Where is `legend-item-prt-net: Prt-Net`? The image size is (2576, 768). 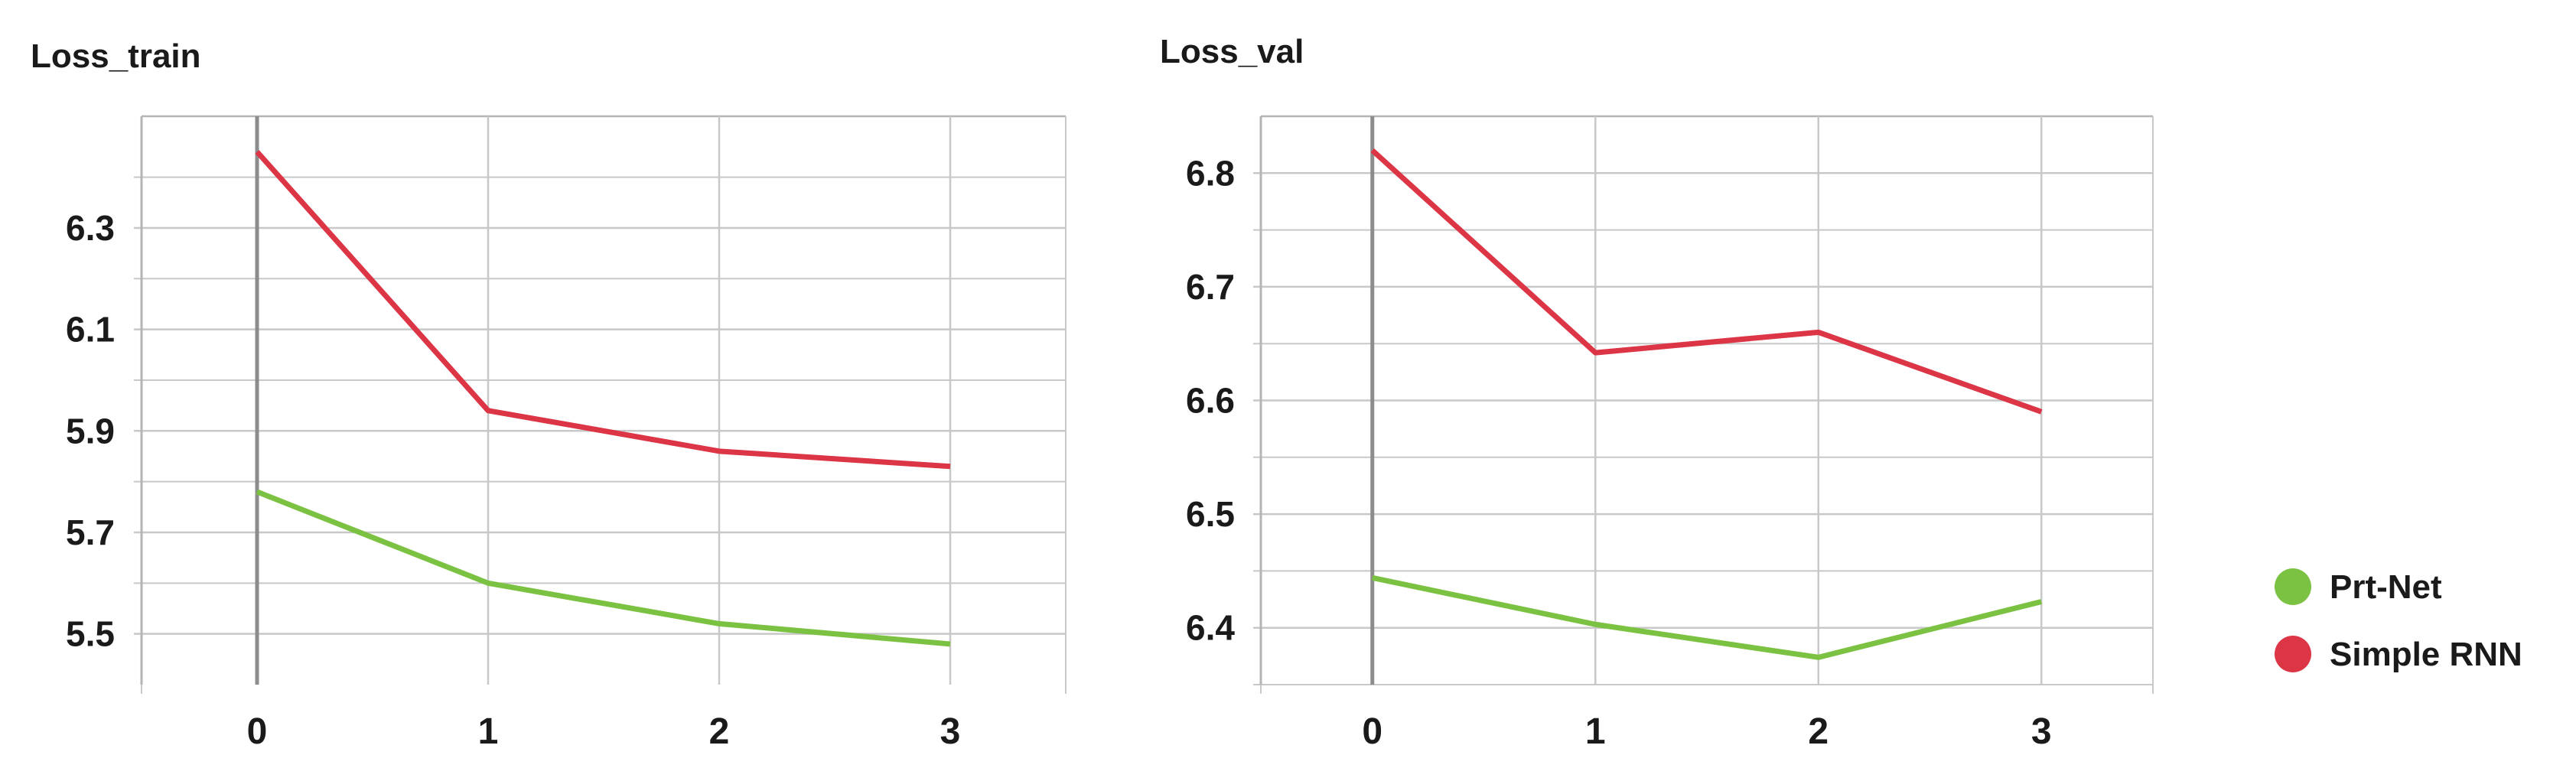 legend-item-prt-net: Prt-Net is located at coordinates (2359, 587).